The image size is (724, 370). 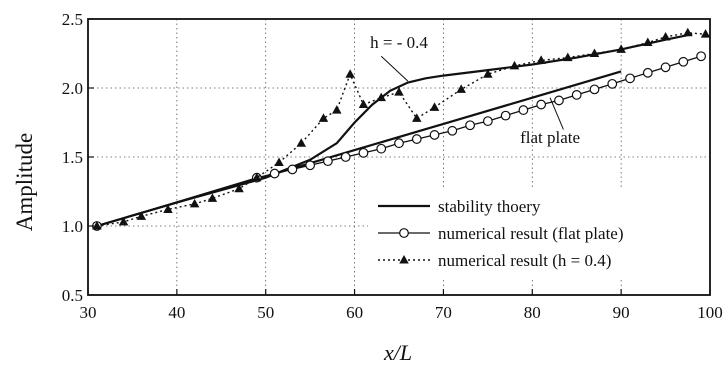 I want to click on y-tick-label: 0.5, so click(x=72, y=295).